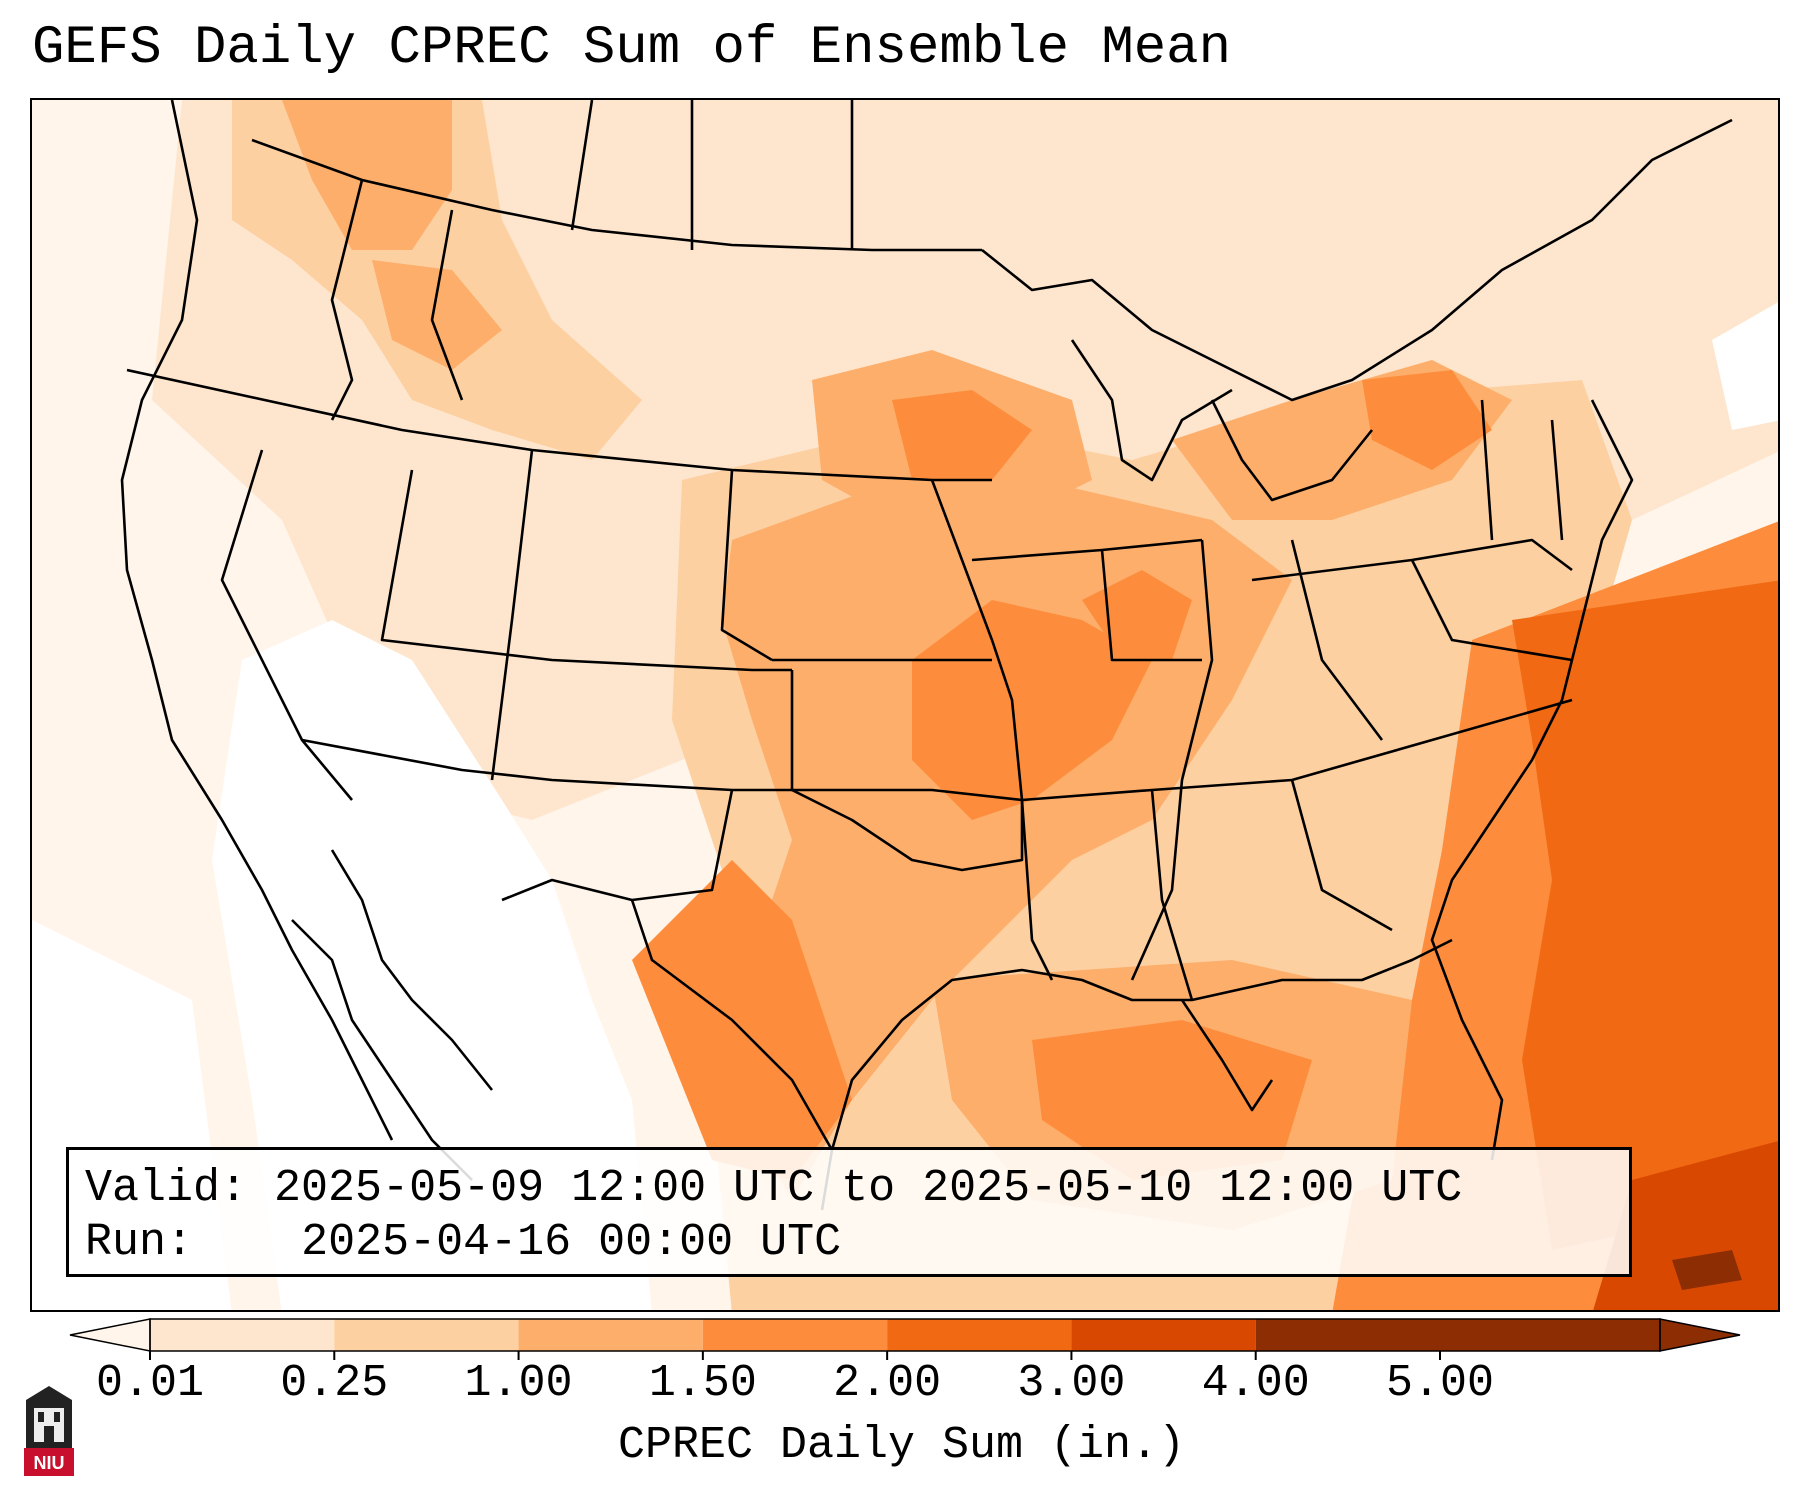 The height and width of the screenshot is (1500, 1803). I want to click on colorbar-tick-label: 5.00, so click(1440, 1383).